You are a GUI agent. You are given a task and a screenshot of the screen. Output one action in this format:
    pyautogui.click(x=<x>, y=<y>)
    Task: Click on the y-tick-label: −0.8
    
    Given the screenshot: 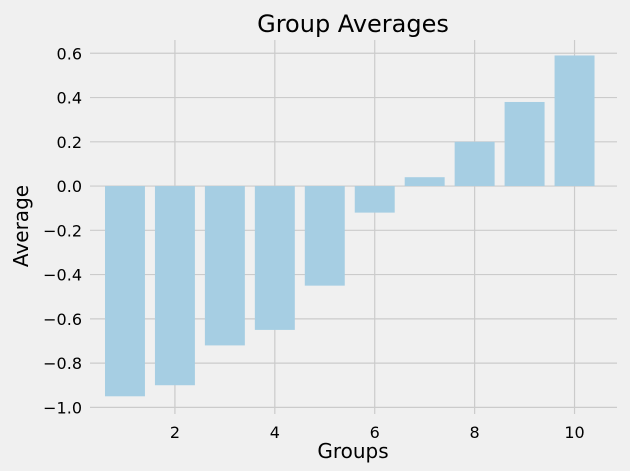 What is the action you would take?
    pyautogui.click(x=62, y=363)
    